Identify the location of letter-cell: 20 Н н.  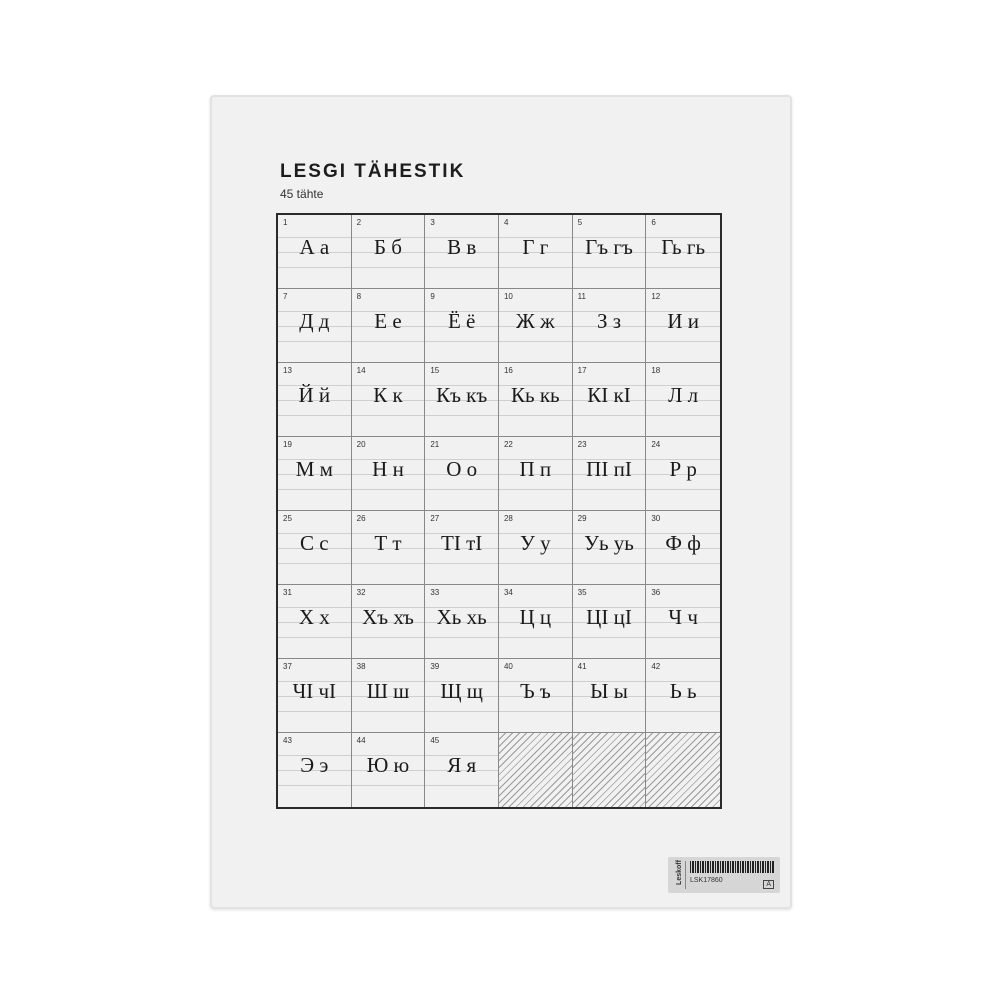
(388, 474).